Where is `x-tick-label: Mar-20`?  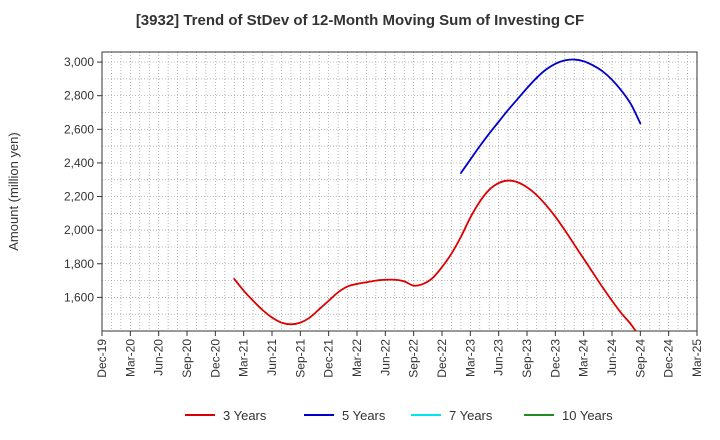 x-tick-label: Mar-20 is located at coordinates (130, 358).